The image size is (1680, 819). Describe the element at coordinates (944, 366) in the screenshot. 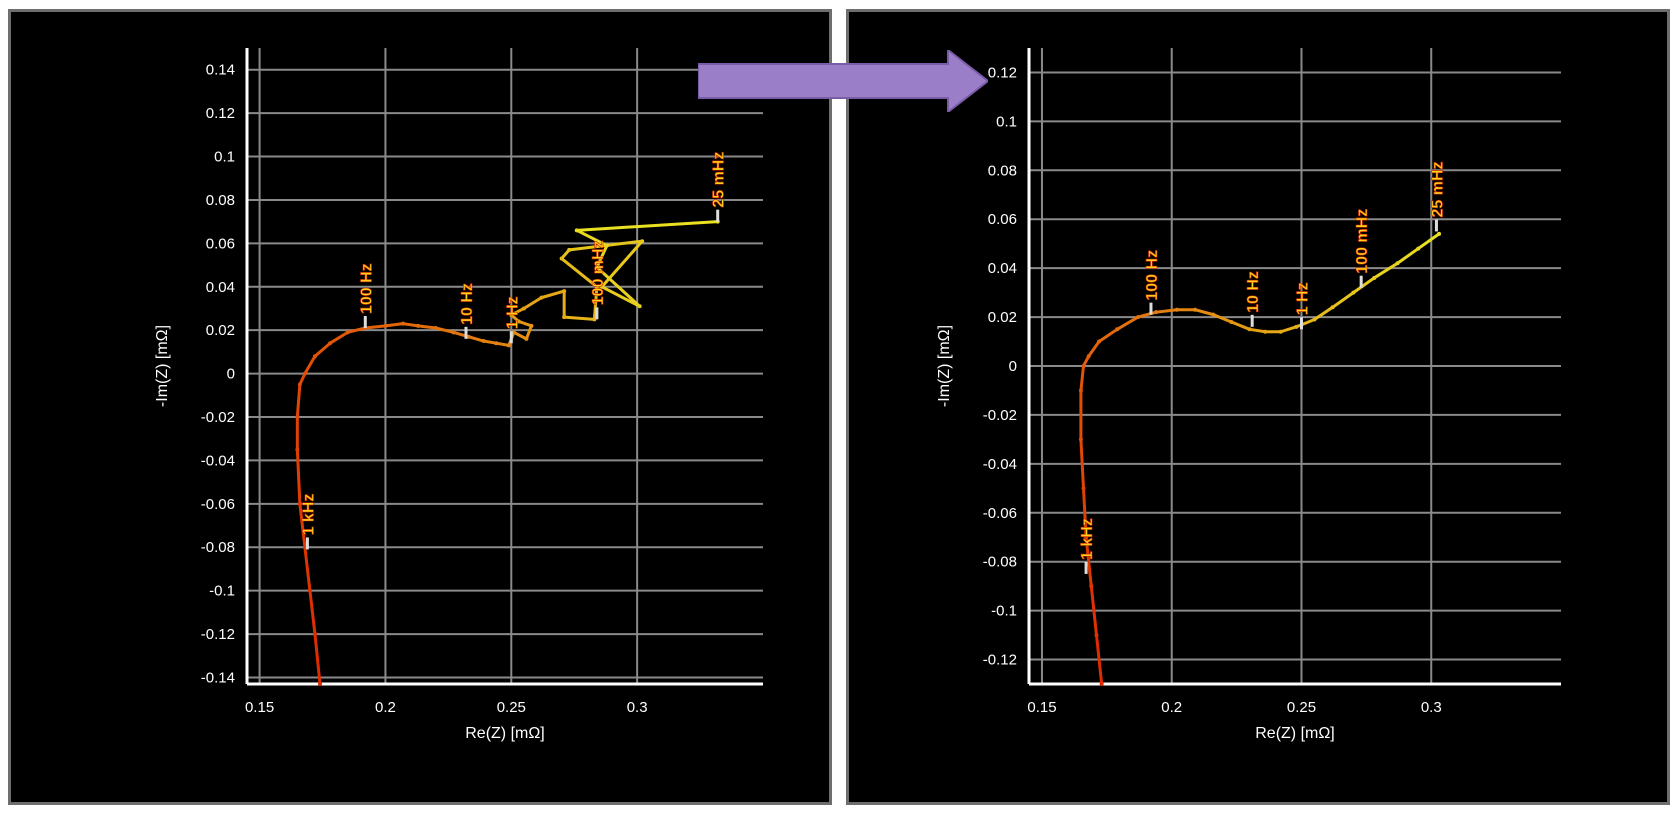

I see `y-axis-label: -Im(Z) [mΩ]` at that location.